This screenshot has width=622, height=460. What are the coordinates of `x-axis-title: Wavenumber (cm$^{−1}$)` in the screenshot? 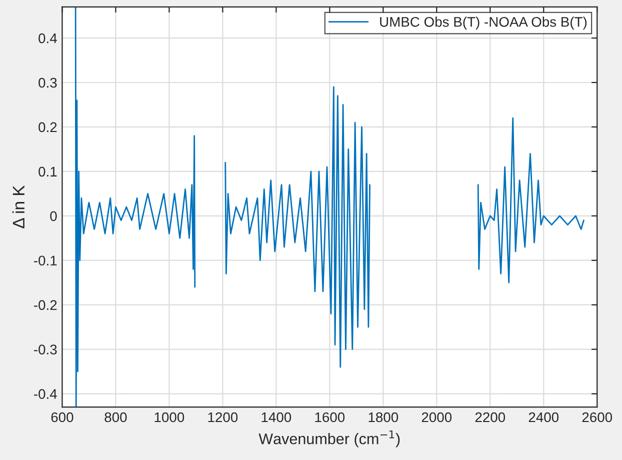 It's located at (329, 439).